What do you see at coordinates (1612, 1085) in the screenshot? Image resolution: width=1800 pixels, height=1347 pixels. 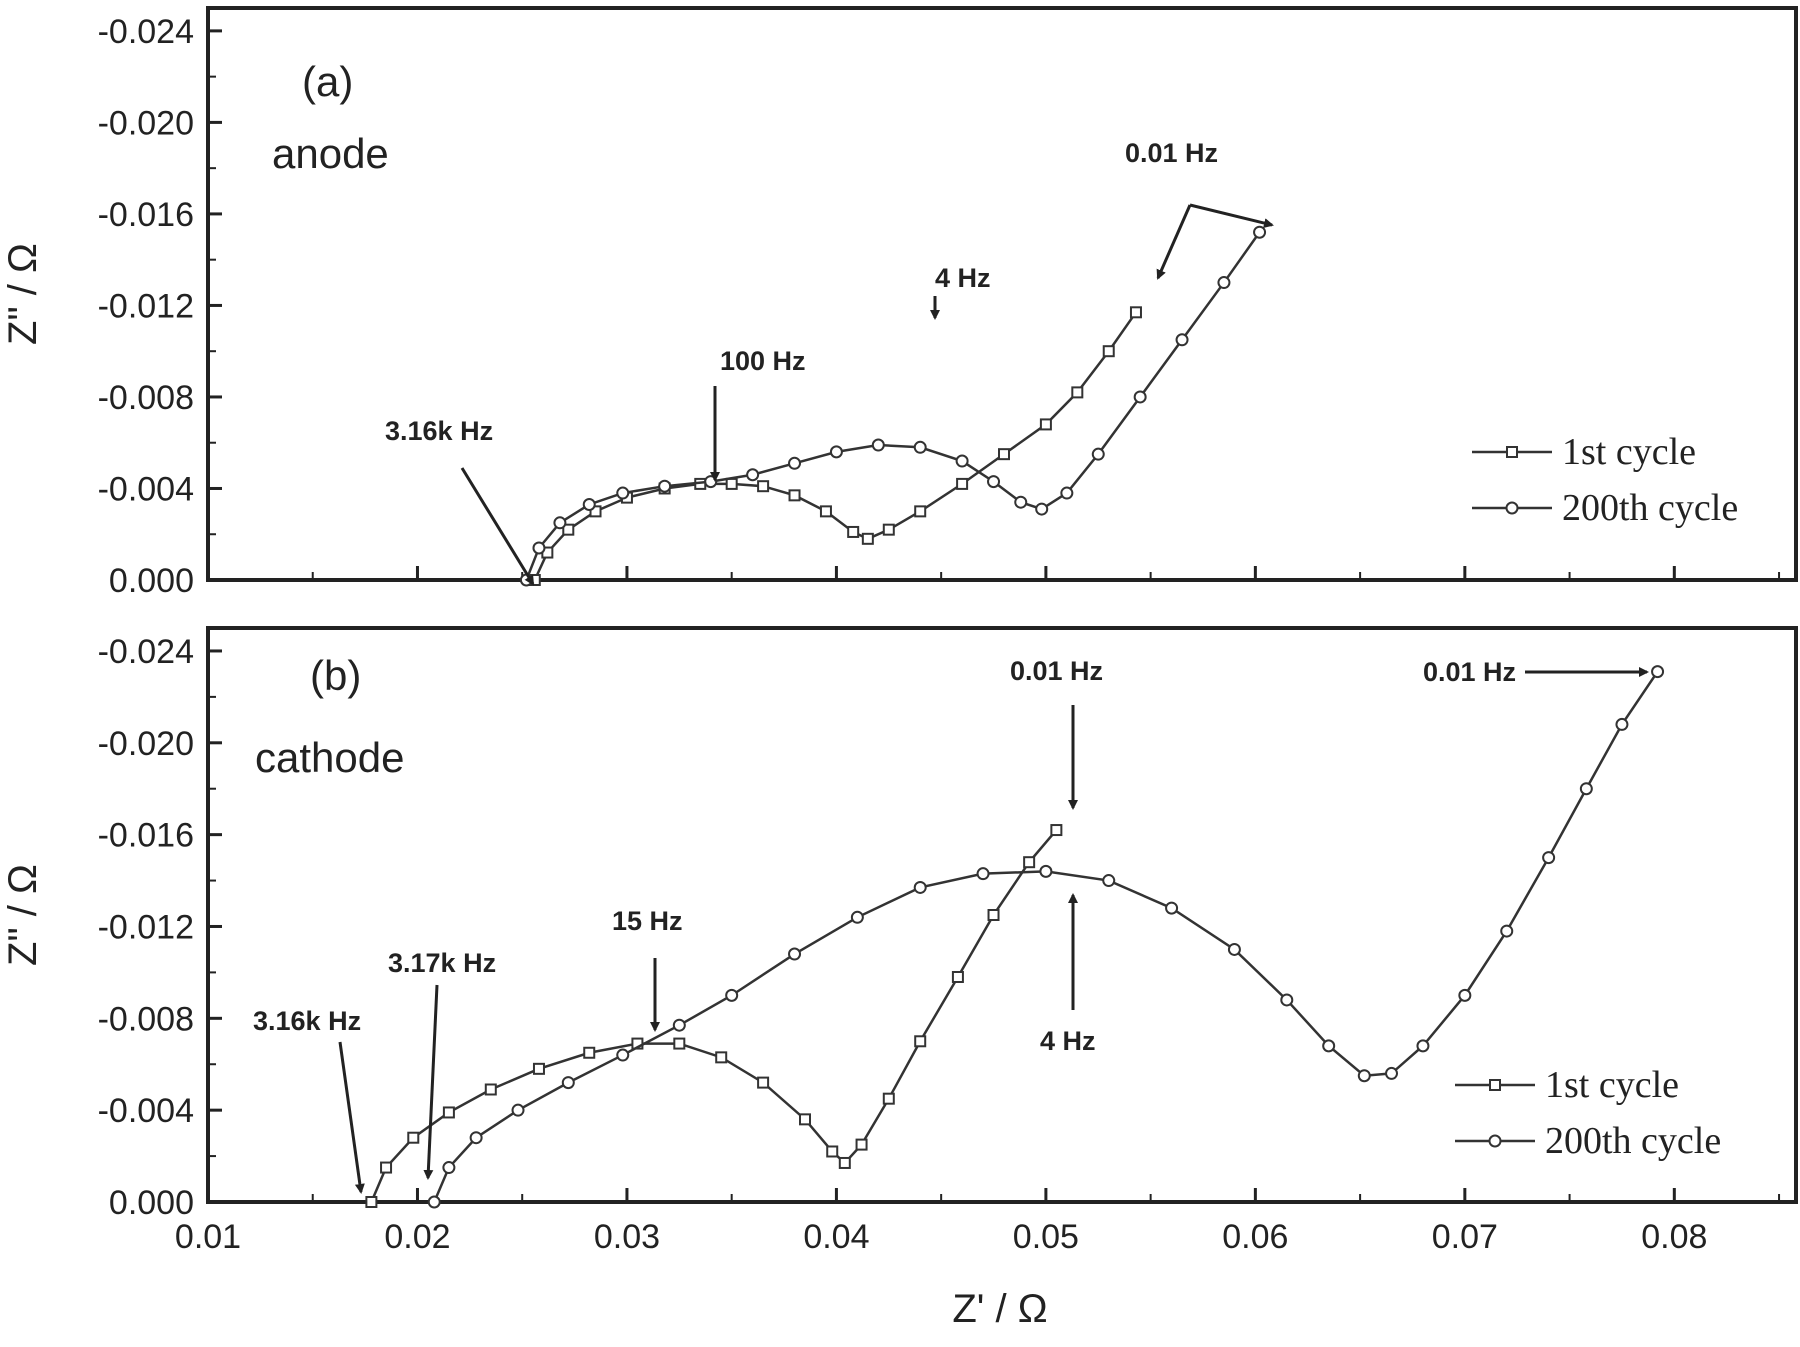 I see `legend-label: 1st cycle` at bounding box center [1612, 1085].